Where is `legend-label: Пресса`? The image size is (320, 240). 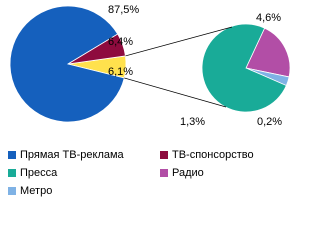 legend-label: Пресса is located at coordinates (39, 173).